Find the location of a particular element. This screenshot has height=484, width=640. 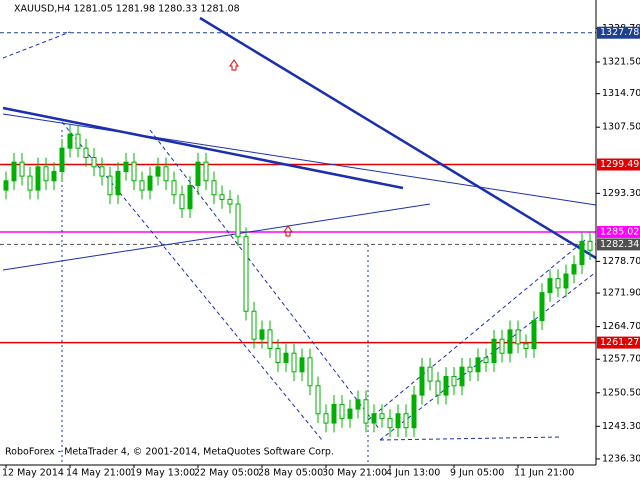

x-tick-label: 14 May 21:00 is located at coordinates (98, 473).